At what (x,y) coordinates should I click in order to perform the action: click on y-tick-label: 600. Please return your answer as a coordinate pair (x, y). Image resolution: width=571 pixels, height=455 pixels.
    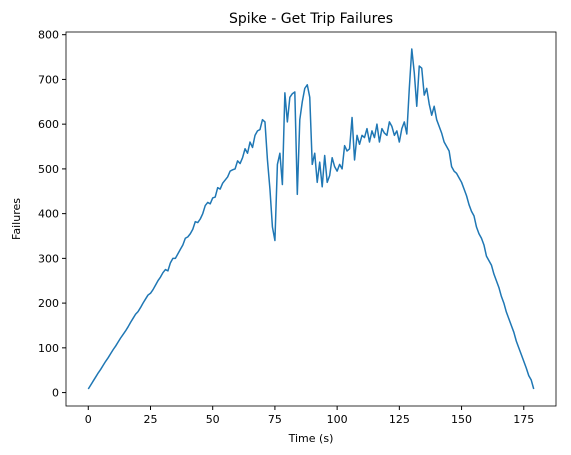
    Looking at the image, I should click on (48, 124).